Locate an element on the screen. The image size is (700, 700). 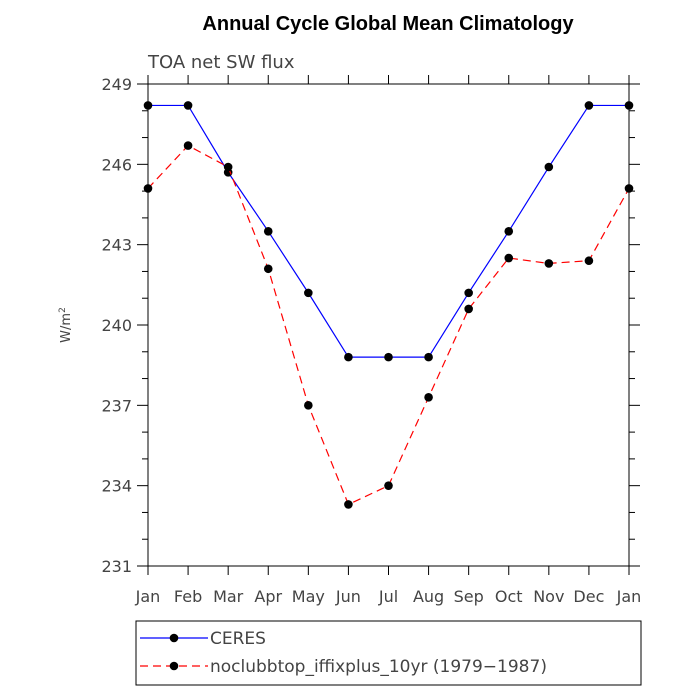
y-tick-label: 249 is located at coordinates (116, 84).